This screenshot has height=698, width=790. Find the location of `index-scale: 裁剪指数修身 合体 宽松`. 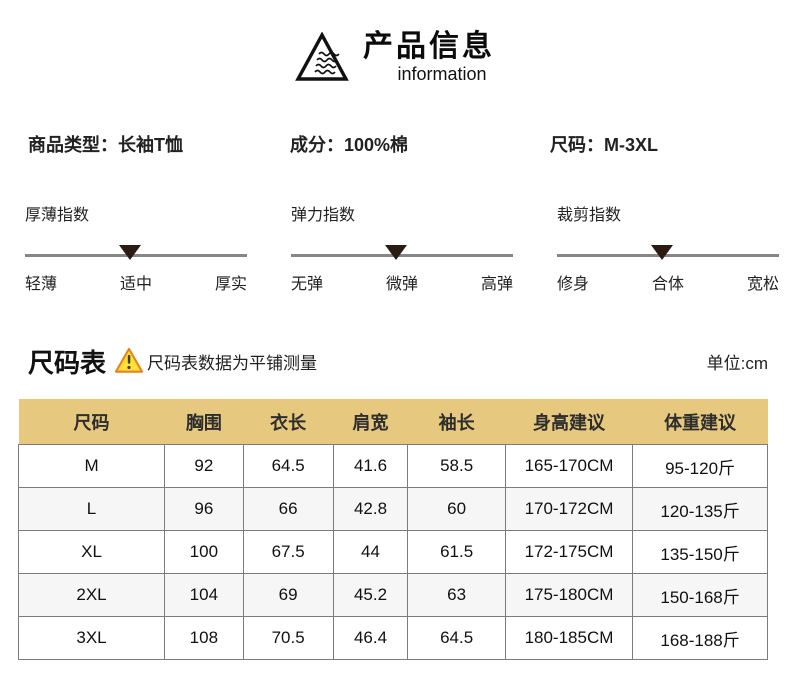

index-scale: 裁剪指数修身 合体 宽松 is located at coordinates (668, 247).